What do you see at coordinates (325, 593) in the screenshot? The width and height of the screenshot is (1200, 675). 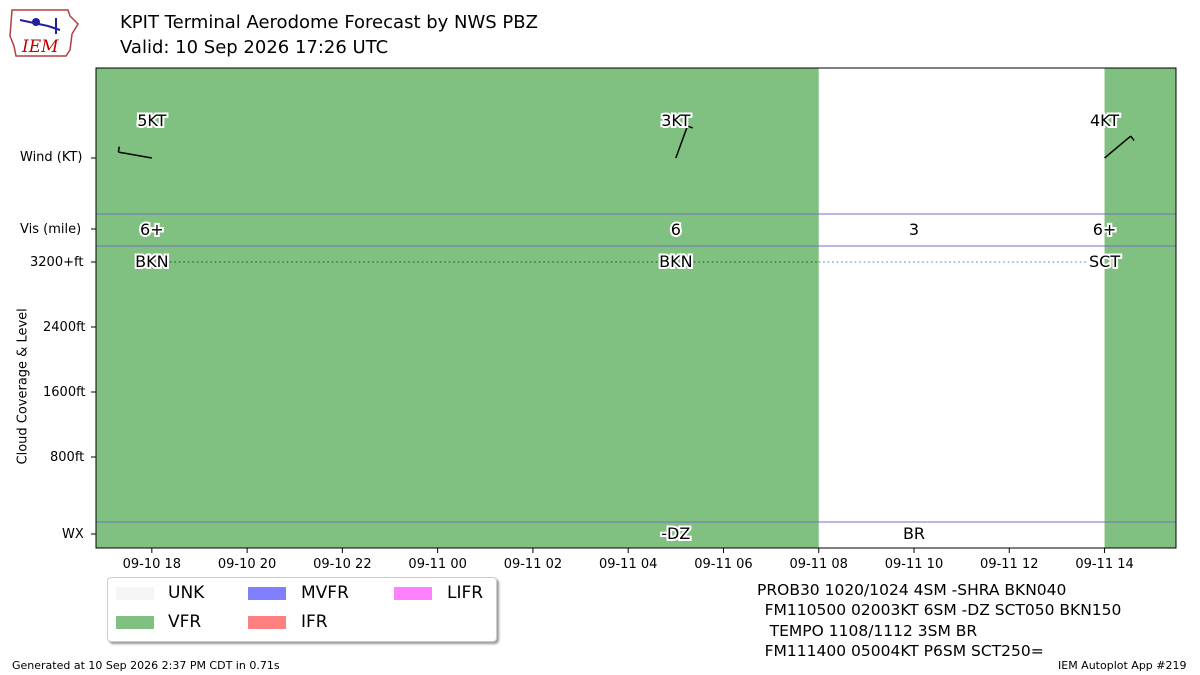 I see `legend-label-mvfr: MVFR` at bounding box center [325, 593].